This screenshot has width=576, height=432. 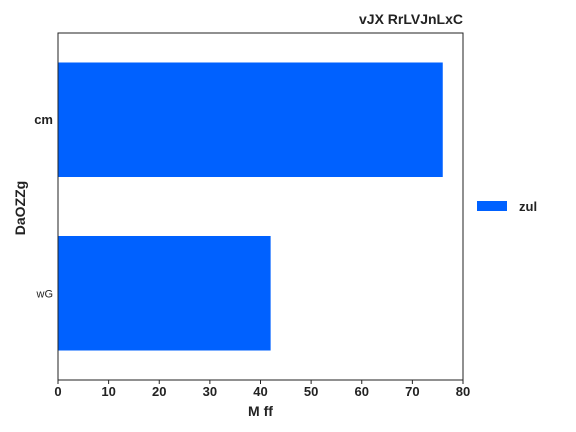 What do you see at coordinates (412, 391) in the screenshot?
I see `x-tick-label: 70` at bounding box center [412, 391].